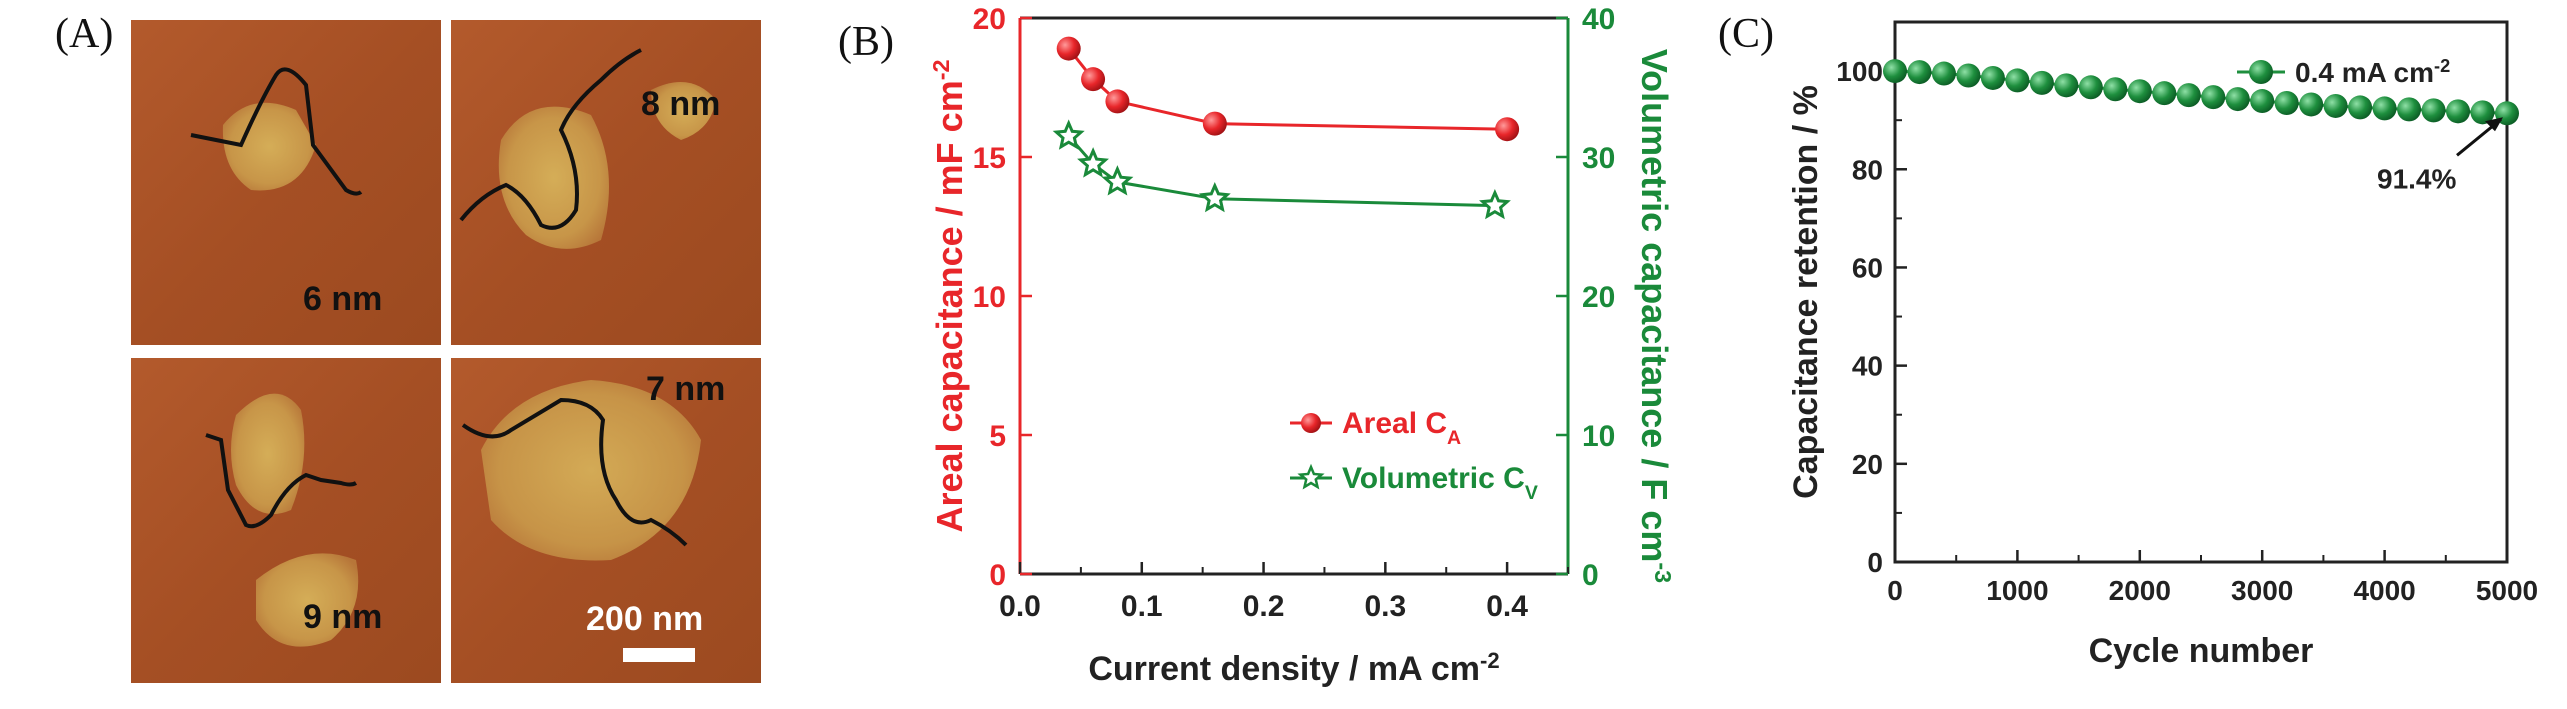 This screenshot has height=709, width=2567. Describe the element at coordinates (1746, 34) in the screenshot. I see `panel-label-c: (C)` at that location.